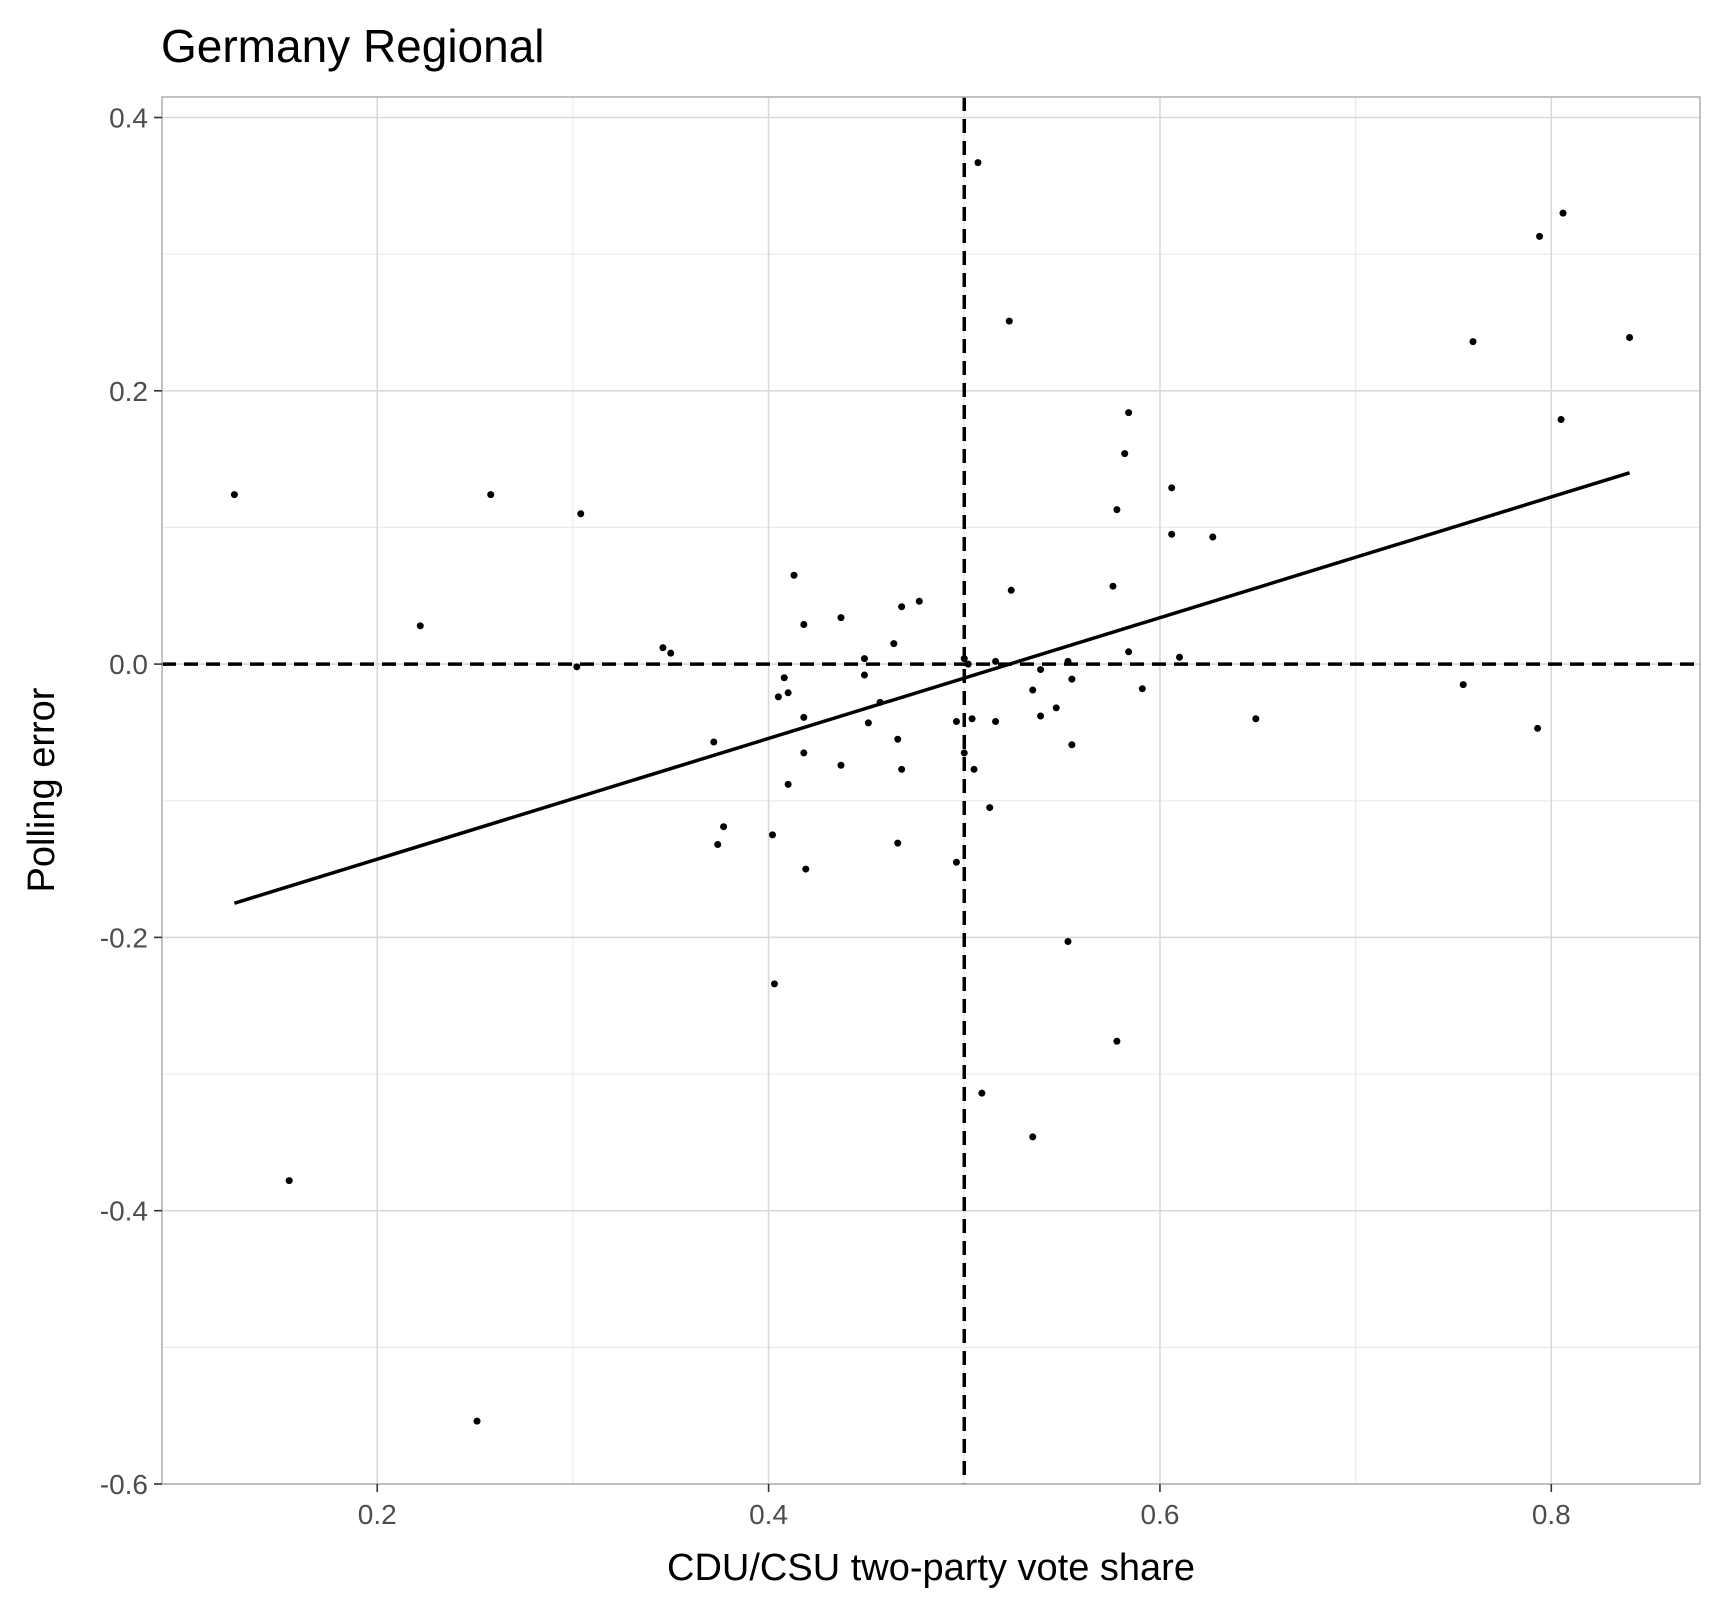 The width and height of the screenshot is (1716, 1608). Describe the element at coordinates (768, 1514) in the screenshot. I see `x-tick-label: 0.4` at that location.